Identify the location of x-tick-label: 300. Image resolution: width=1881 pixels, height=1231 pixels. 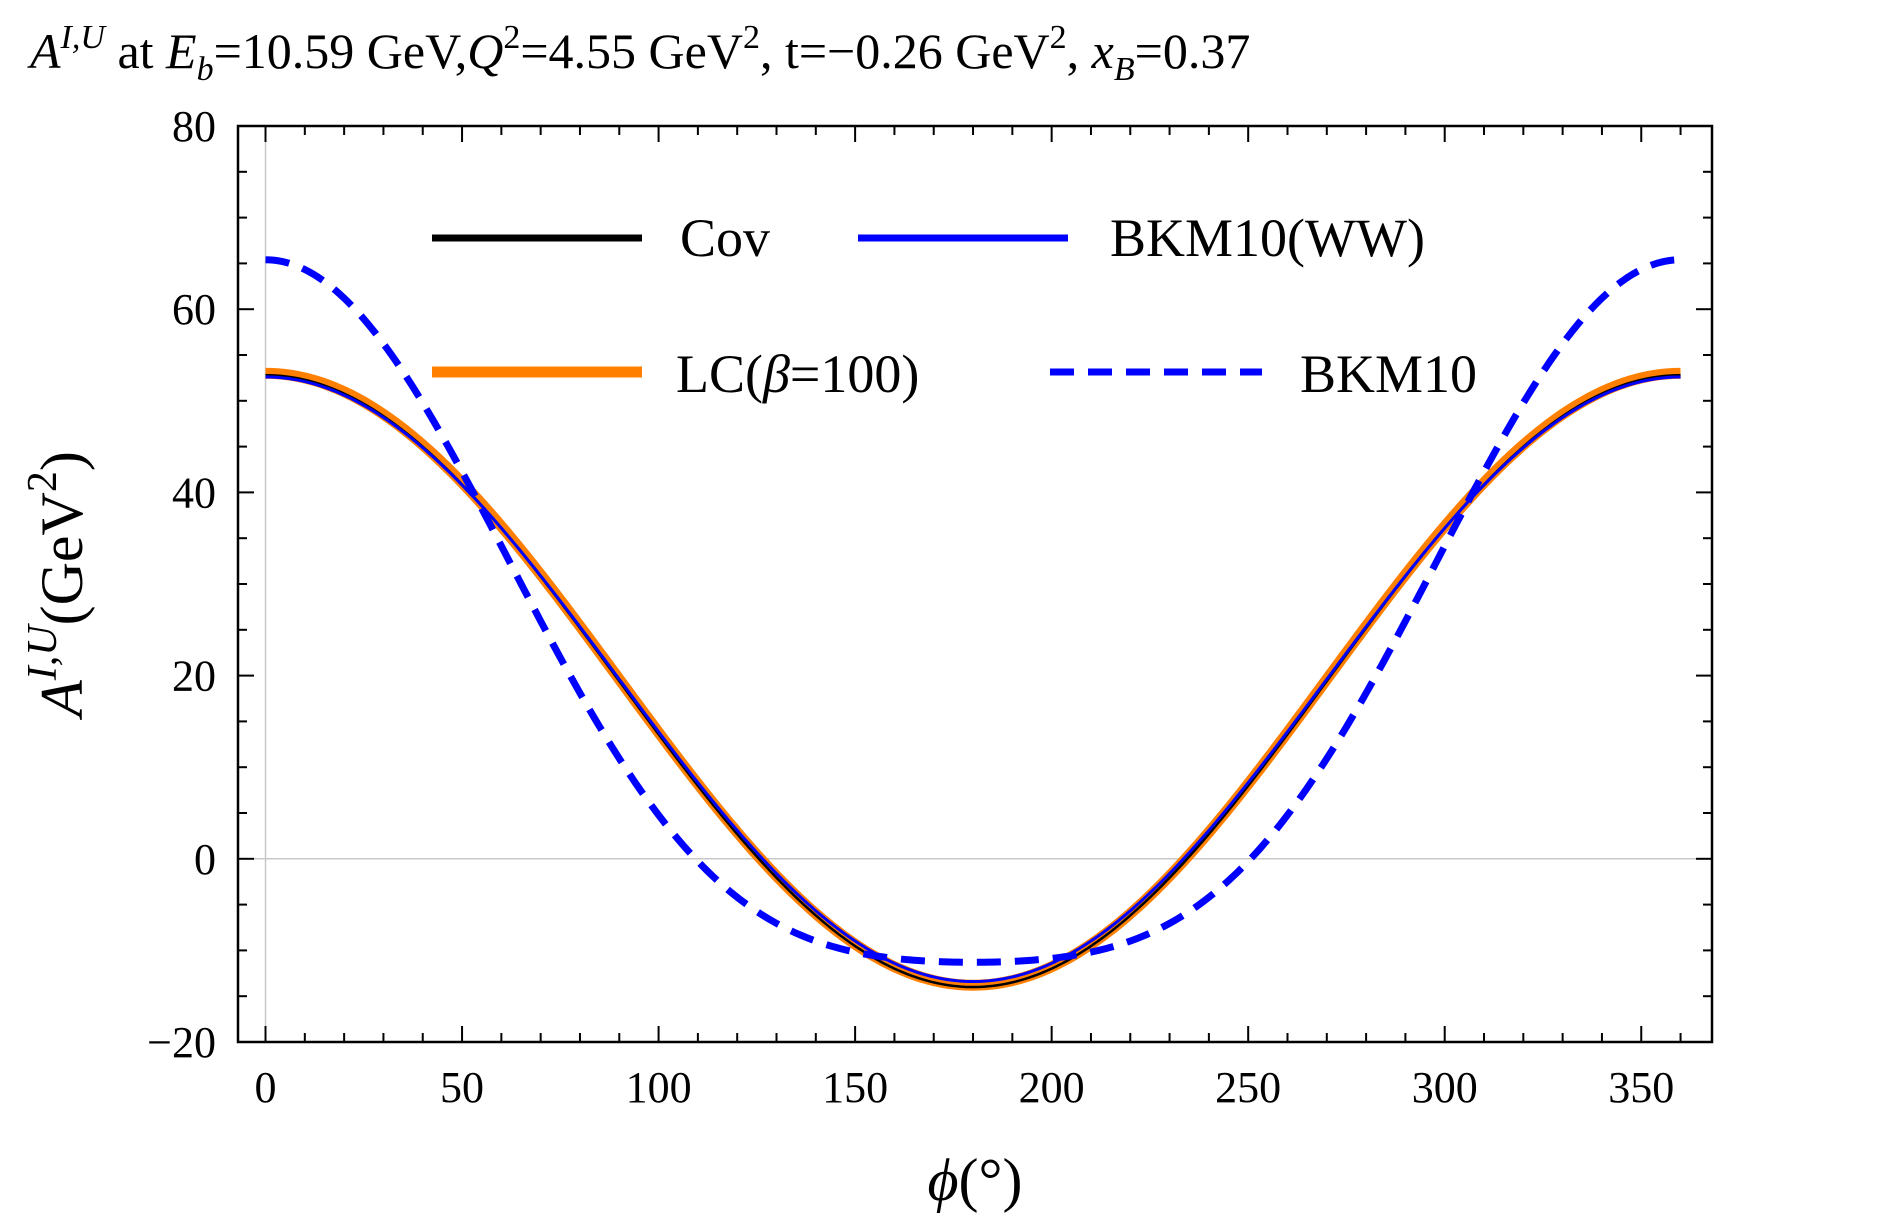
(1445, 1087).